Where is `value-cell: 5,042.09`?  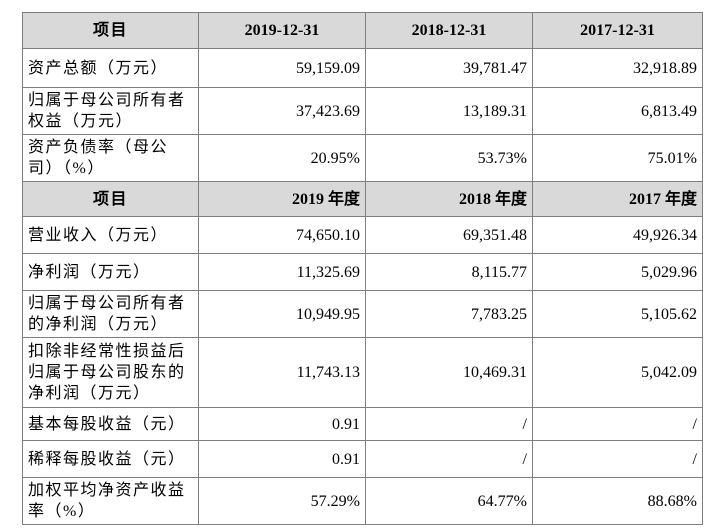 value-cell: 5,042.09 is located at coordinates (617, 372).